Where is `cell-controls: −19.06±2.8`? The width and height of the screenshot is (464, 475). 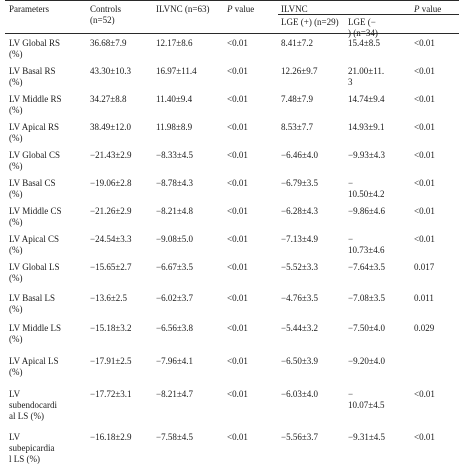 cell-controls: −19.06±2.8 is located at coordinates (111, 183).